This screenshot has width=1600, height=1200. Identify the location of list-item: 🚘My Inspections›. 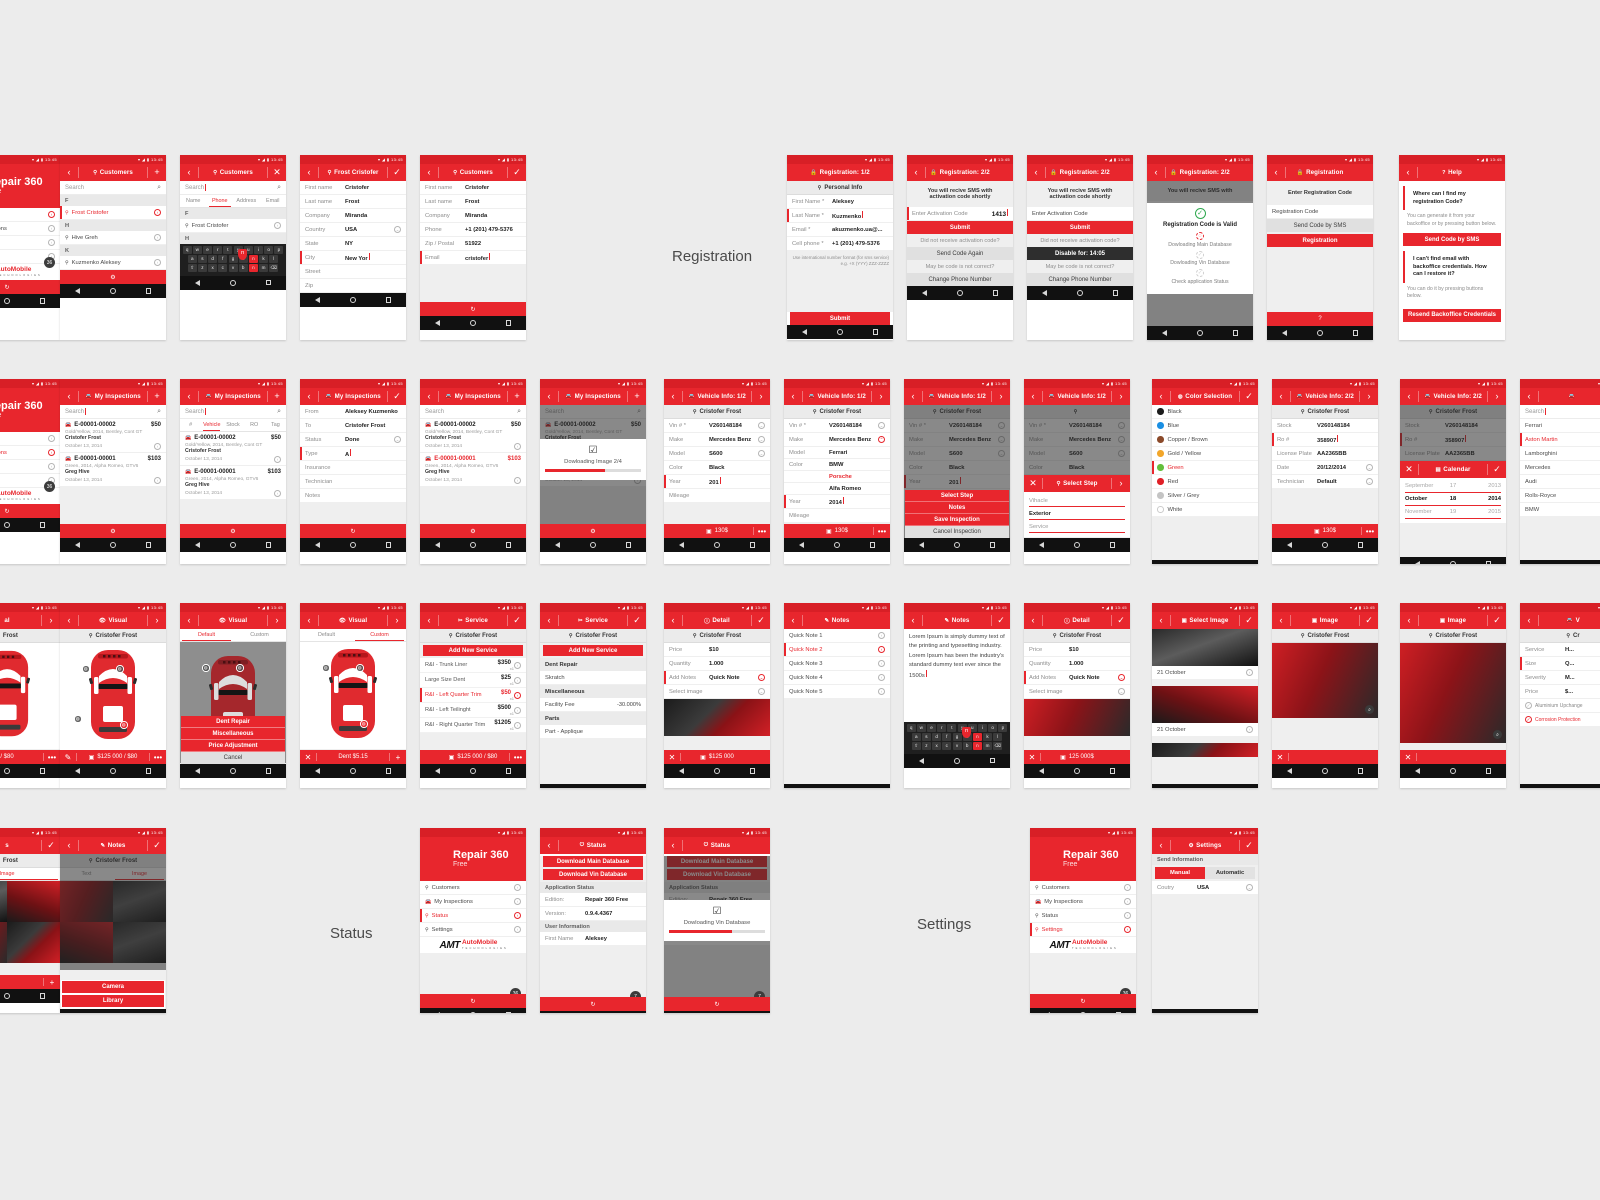
(1083, 902).